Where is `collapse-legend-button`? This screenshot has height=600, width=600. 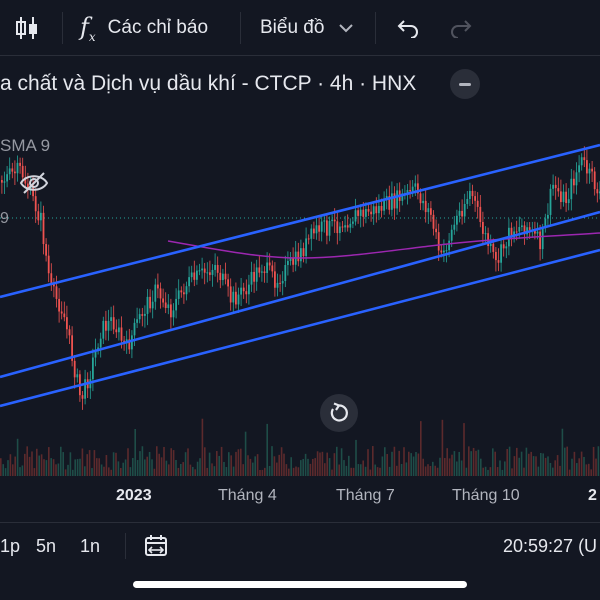
collapse-legend-button is located at coordinates (465, 84).